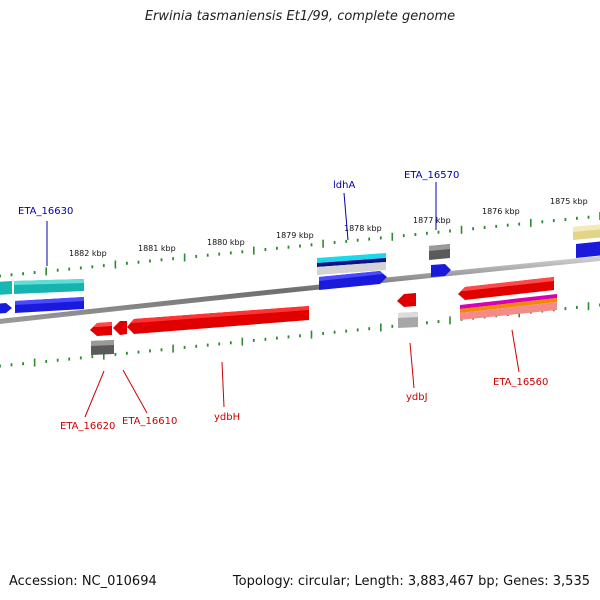 Image resolution: width=600 pixels, height=600 pixels. Describe the element at coordinates (300, 245) in the screenshot. I see `kbp-ruler-upper` at that location.